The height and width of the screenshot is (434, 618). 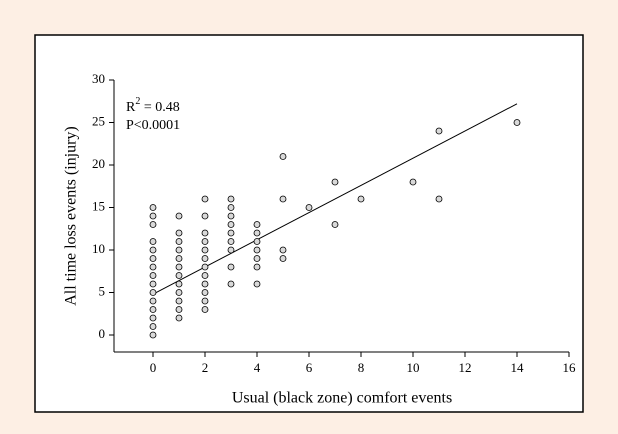 What do you see at coordinates (413, 367) in the screenshot?
I see `x-tick-label: 10` at bounding box center [413, 367].